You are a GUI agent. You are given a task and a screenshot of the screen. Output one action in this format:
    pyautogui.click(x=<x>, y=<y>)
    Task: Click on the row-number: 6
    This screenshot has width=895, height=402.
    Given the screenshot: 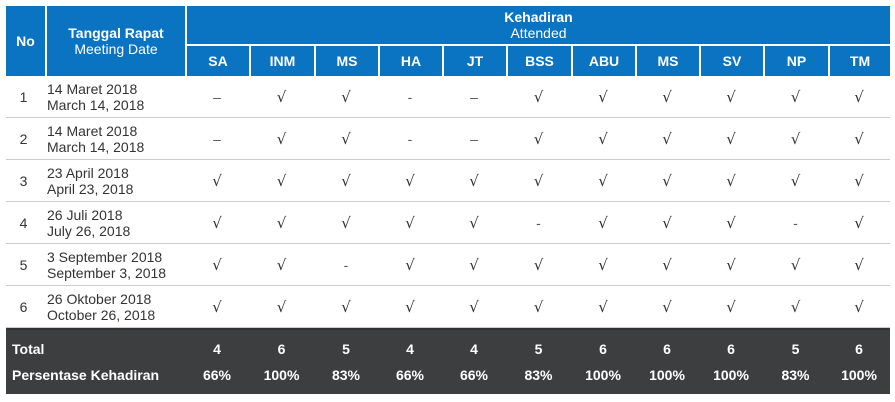 What is the action you would take?
    pyautogui.click(x=25, y=307)
    